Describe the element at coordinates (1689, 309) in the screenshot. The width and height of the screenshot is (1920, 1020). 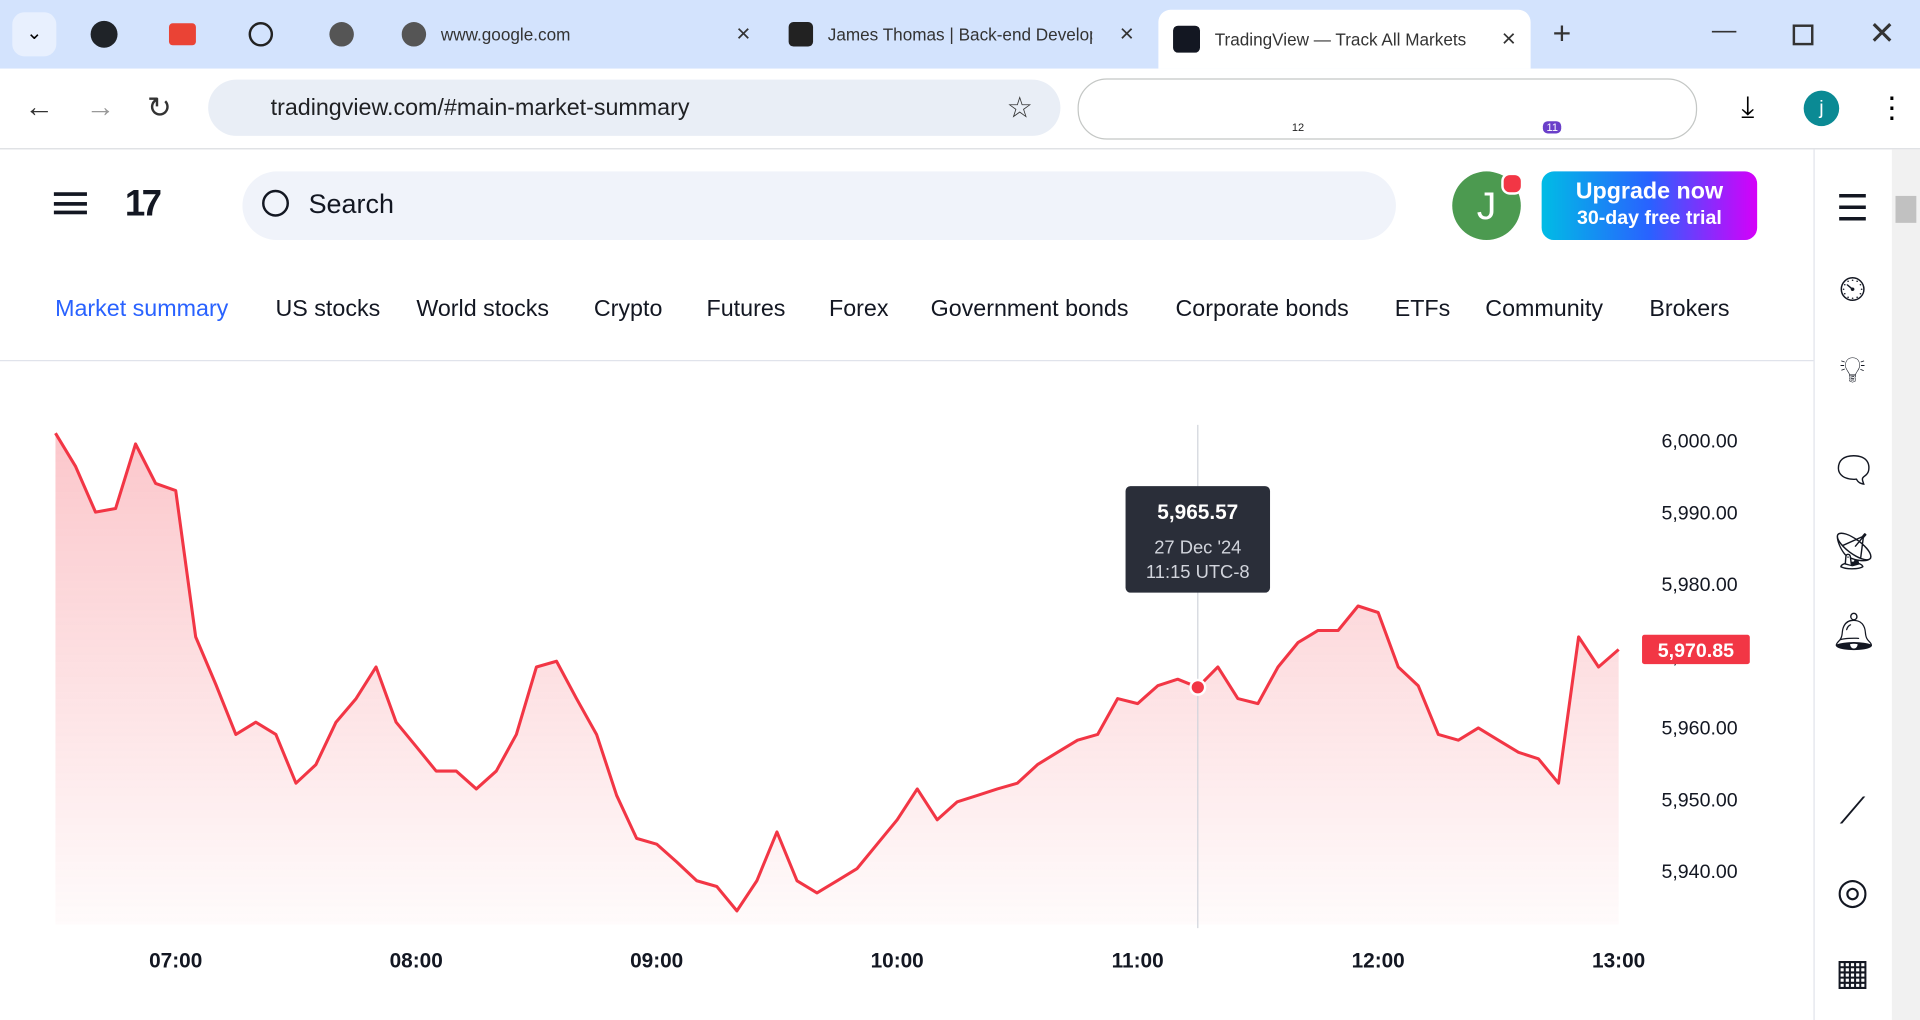
I see `nav-link: Brokers` at that location.